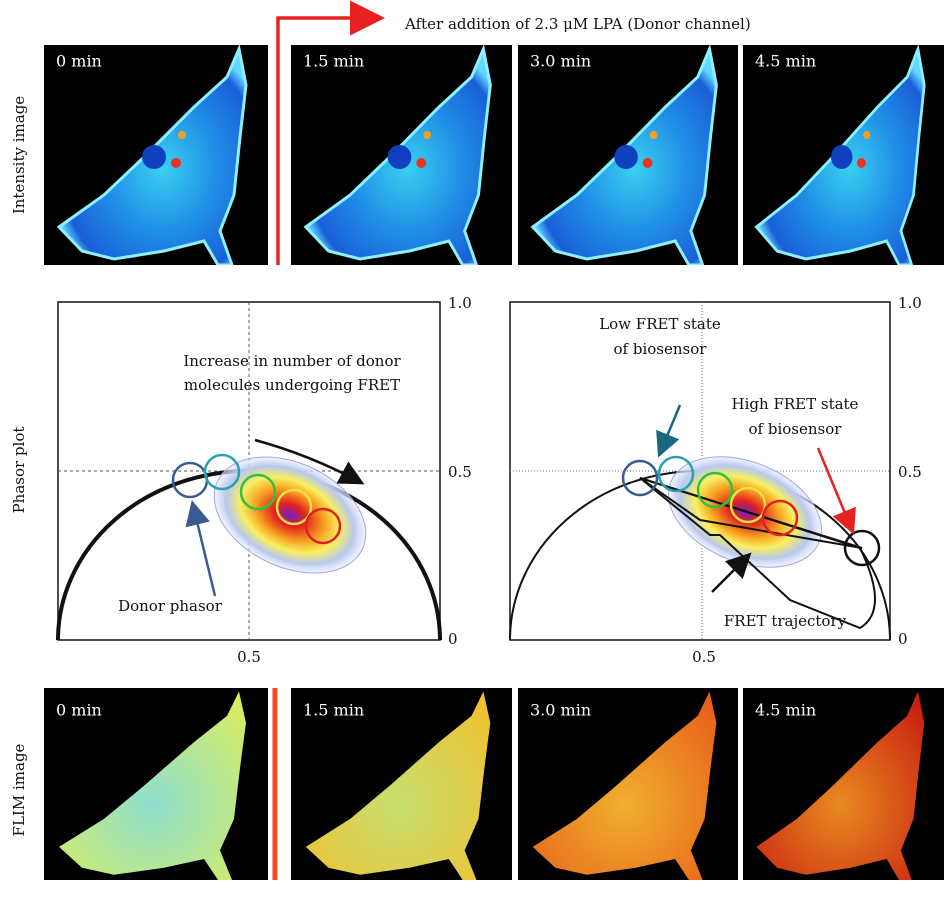  I want to click on annotation: Increase in number of donor, so click(292, 361).